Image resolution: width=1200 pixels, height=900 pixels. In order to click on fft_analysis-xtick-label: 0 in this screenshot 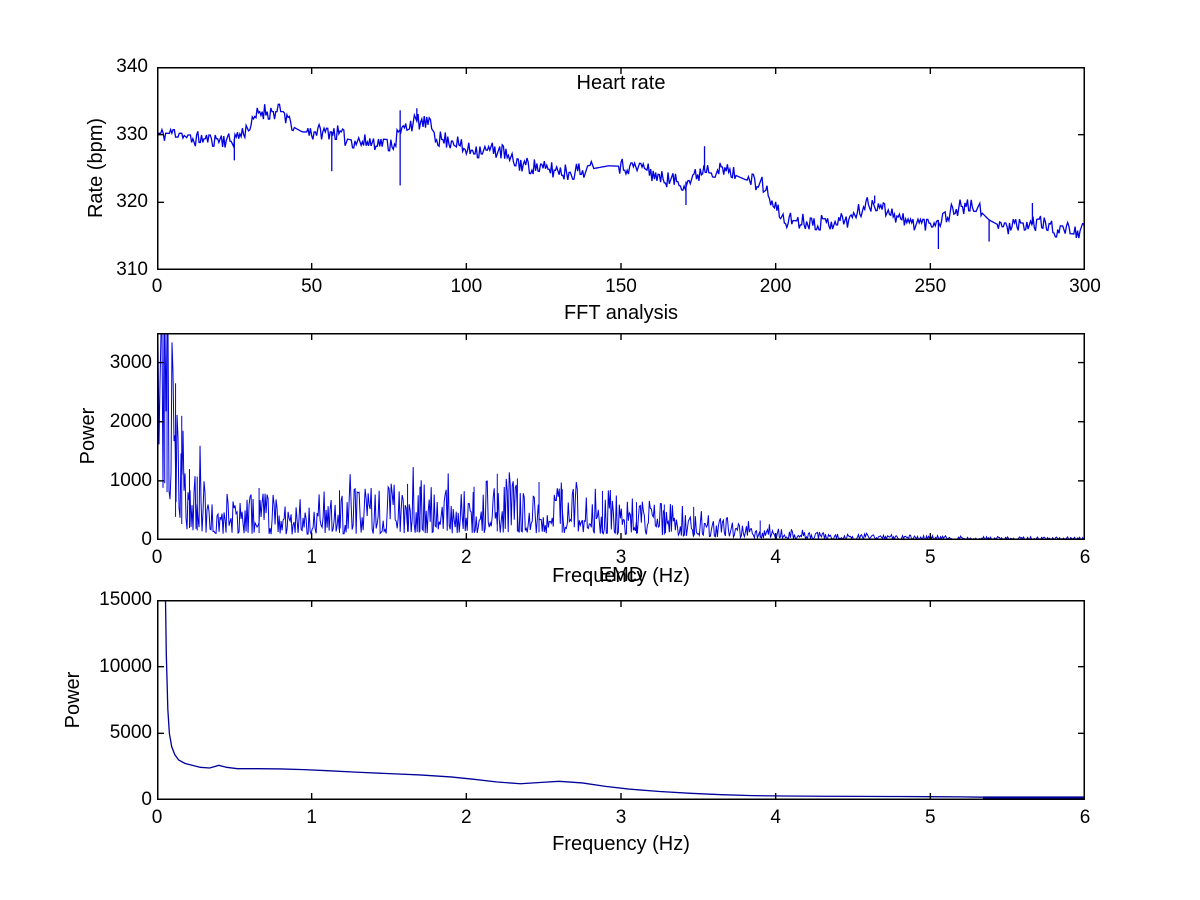, I will do `click(157, 557)`.